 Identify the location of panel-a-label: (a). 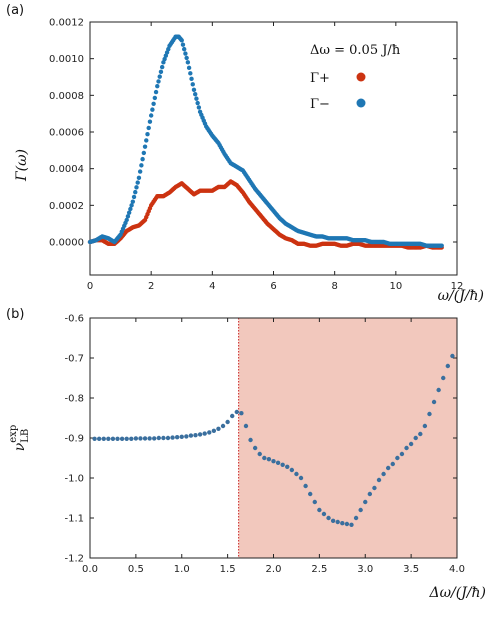
(15, 10).